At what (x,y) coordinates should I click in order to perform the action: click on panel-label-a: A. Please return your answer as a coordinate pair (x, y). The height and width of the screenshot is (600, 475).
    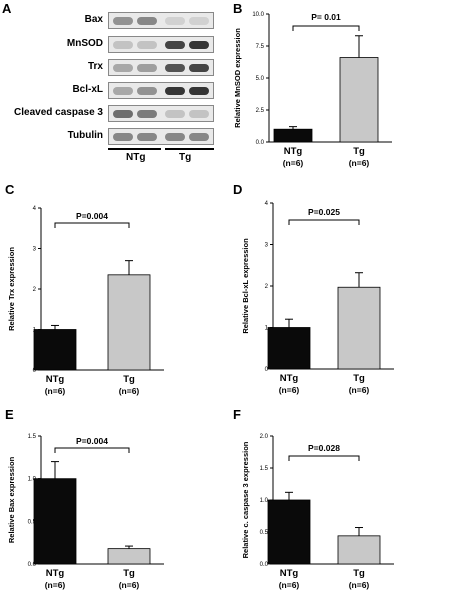
    Looking at the image, I should click on (7, 8).